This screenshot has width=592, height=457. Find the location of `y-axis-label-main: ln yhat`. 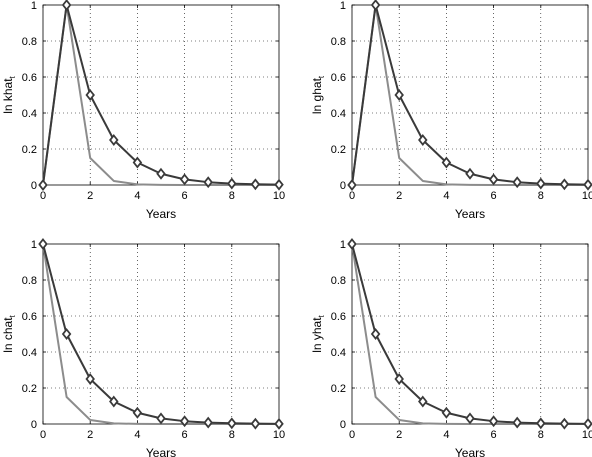

y-axis-label-main: ln yhat is located at coordinates (317, 335).